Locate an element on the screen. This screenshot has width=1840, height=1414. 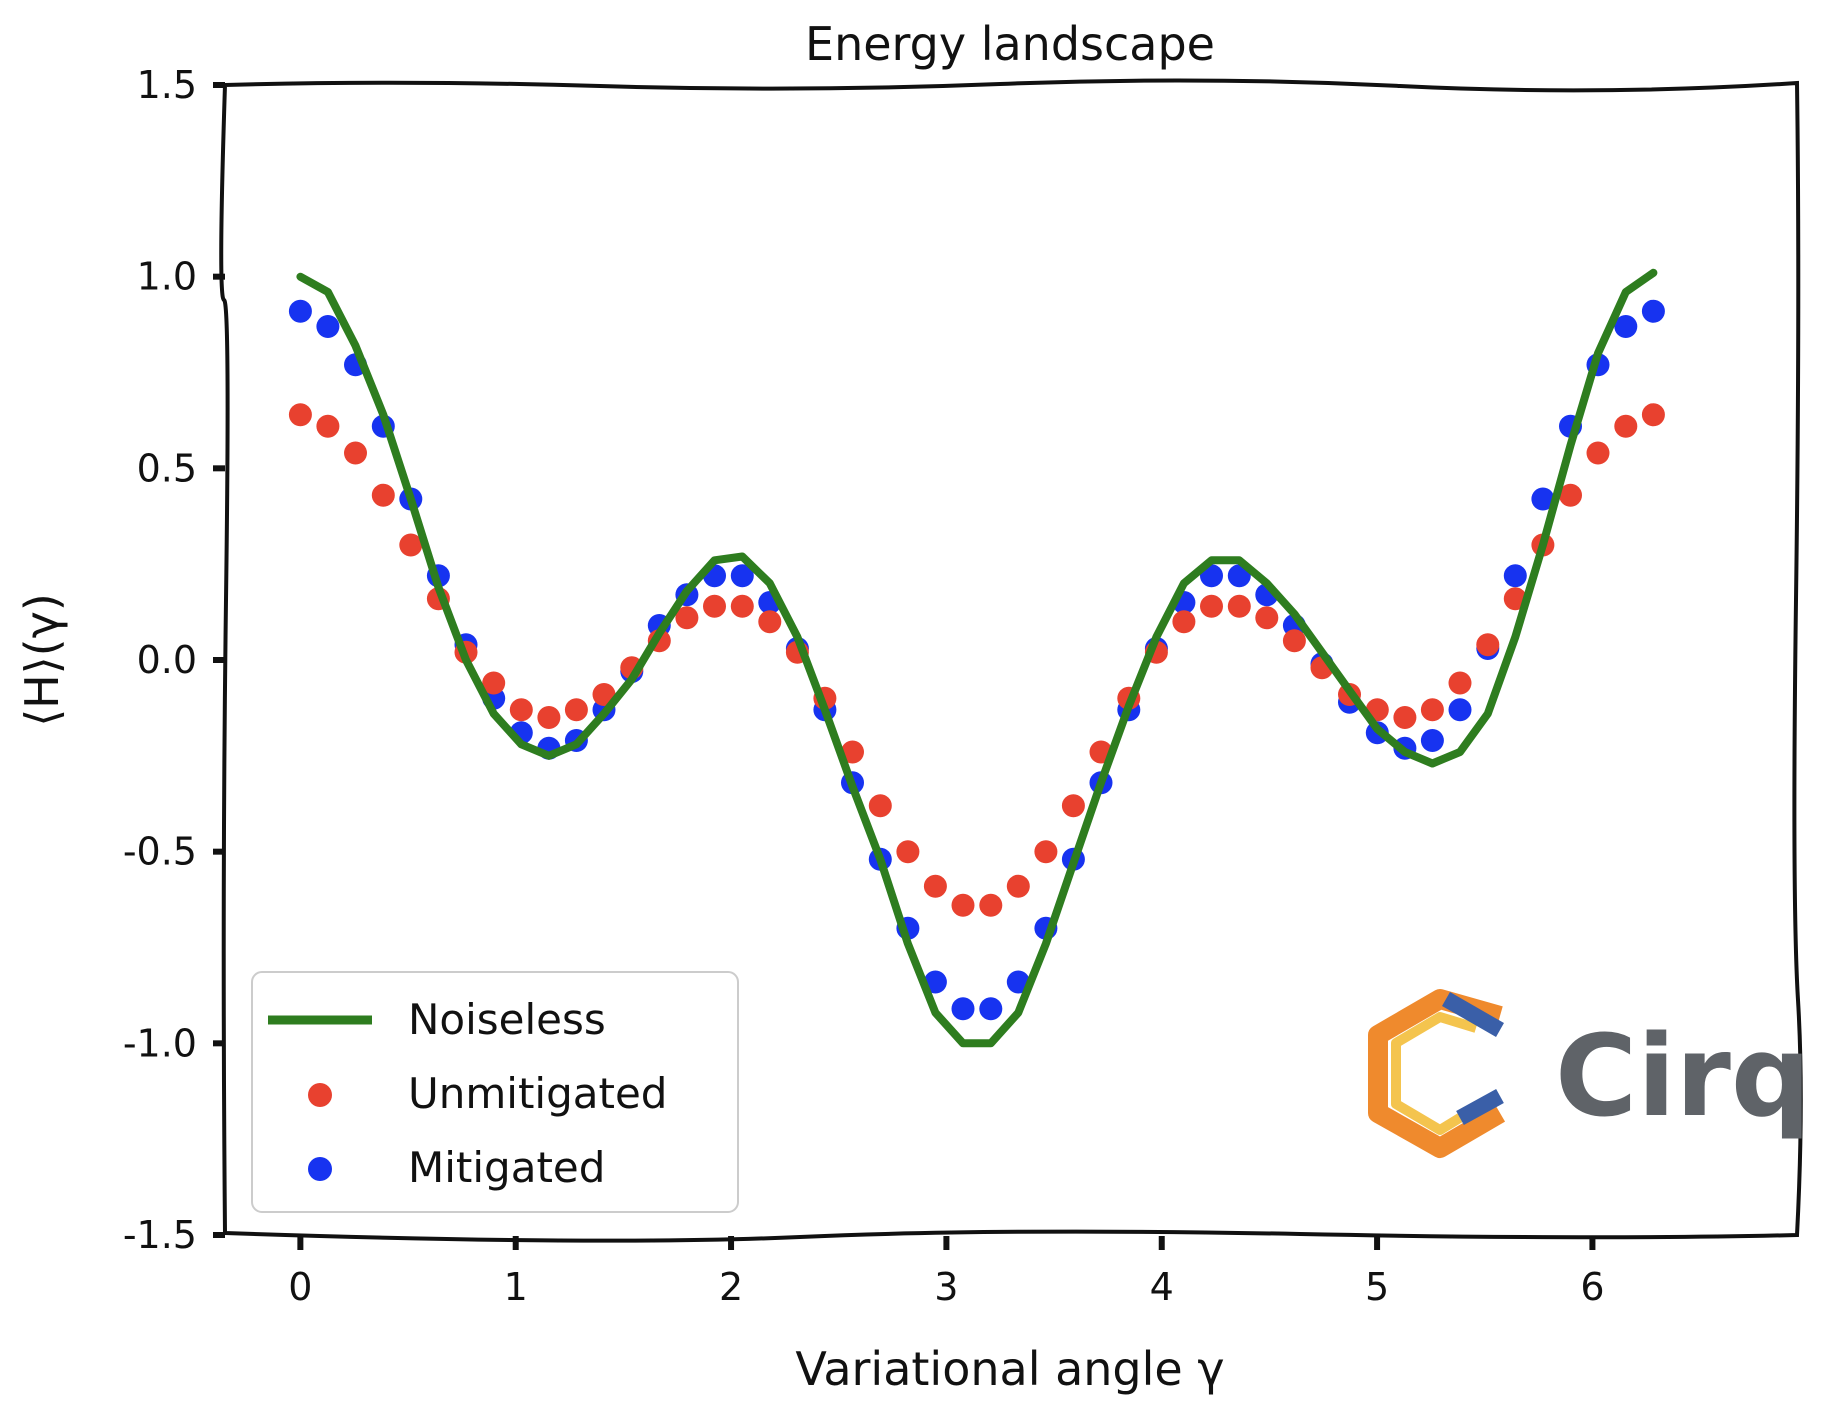
x-tick-label: 3 is located at coordinates (946, 1287).